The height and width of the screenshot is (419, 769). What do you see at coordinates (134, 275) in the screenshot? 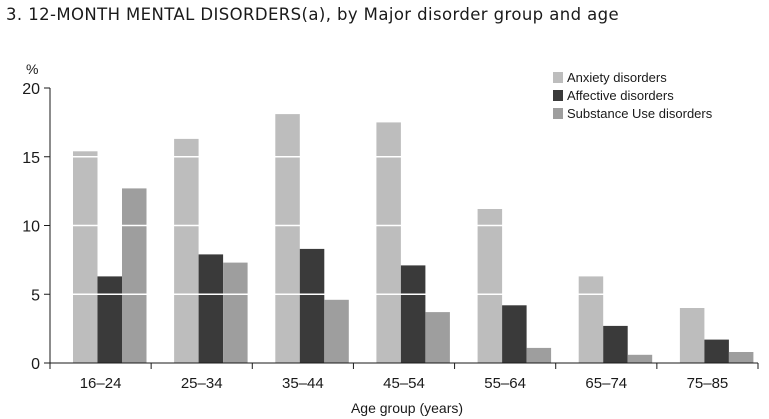
I see `bar-substance-use-disorders-16–24` at bounding box center [134, 275].